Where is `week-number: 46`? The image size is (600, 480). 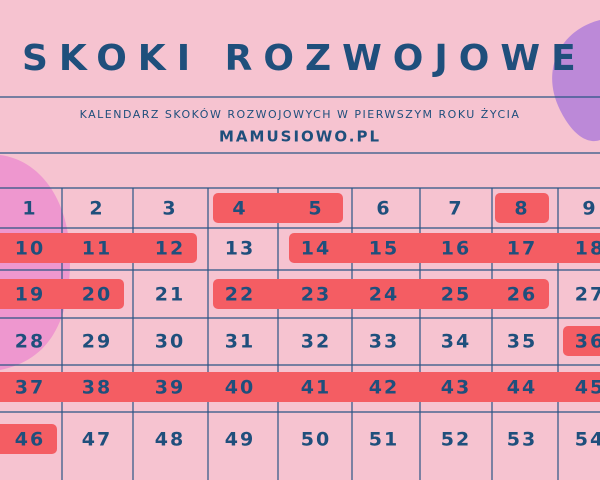
week-number: 46 is located at coordinates (30, 440).